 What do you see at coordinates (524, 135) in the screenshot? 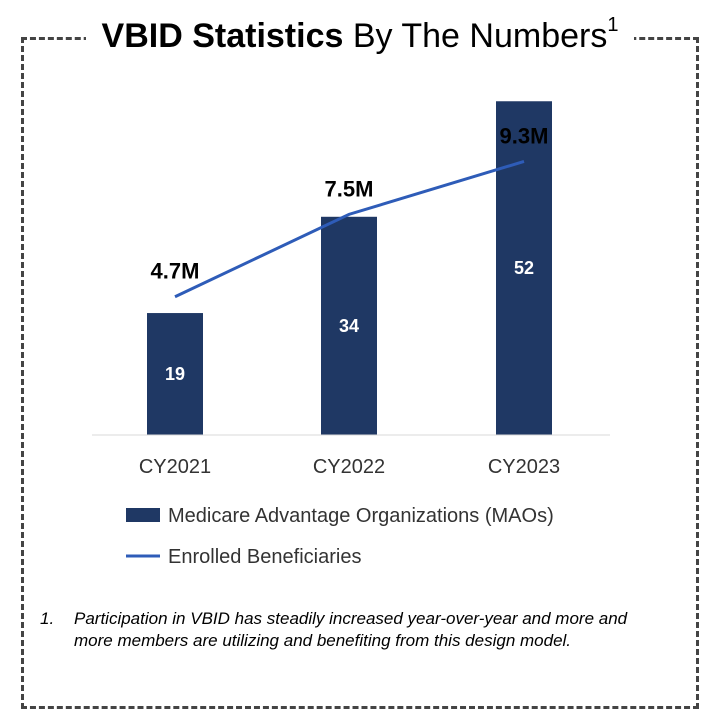
I see `line-value-label: 9.3M` at bounding box center [524, 135].